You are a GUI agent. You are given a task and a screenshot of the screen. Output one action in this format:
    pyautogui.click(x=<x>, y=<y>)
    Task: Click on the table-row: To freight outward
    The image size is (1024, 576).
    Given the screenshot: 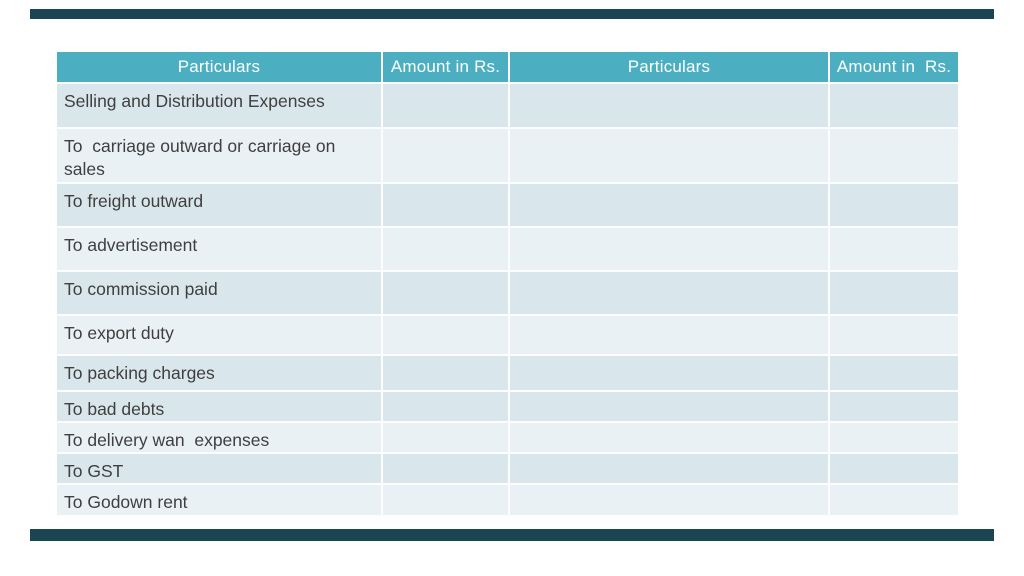 What is the action you would take?
    pyautogui.click(x=507, y=206)
    